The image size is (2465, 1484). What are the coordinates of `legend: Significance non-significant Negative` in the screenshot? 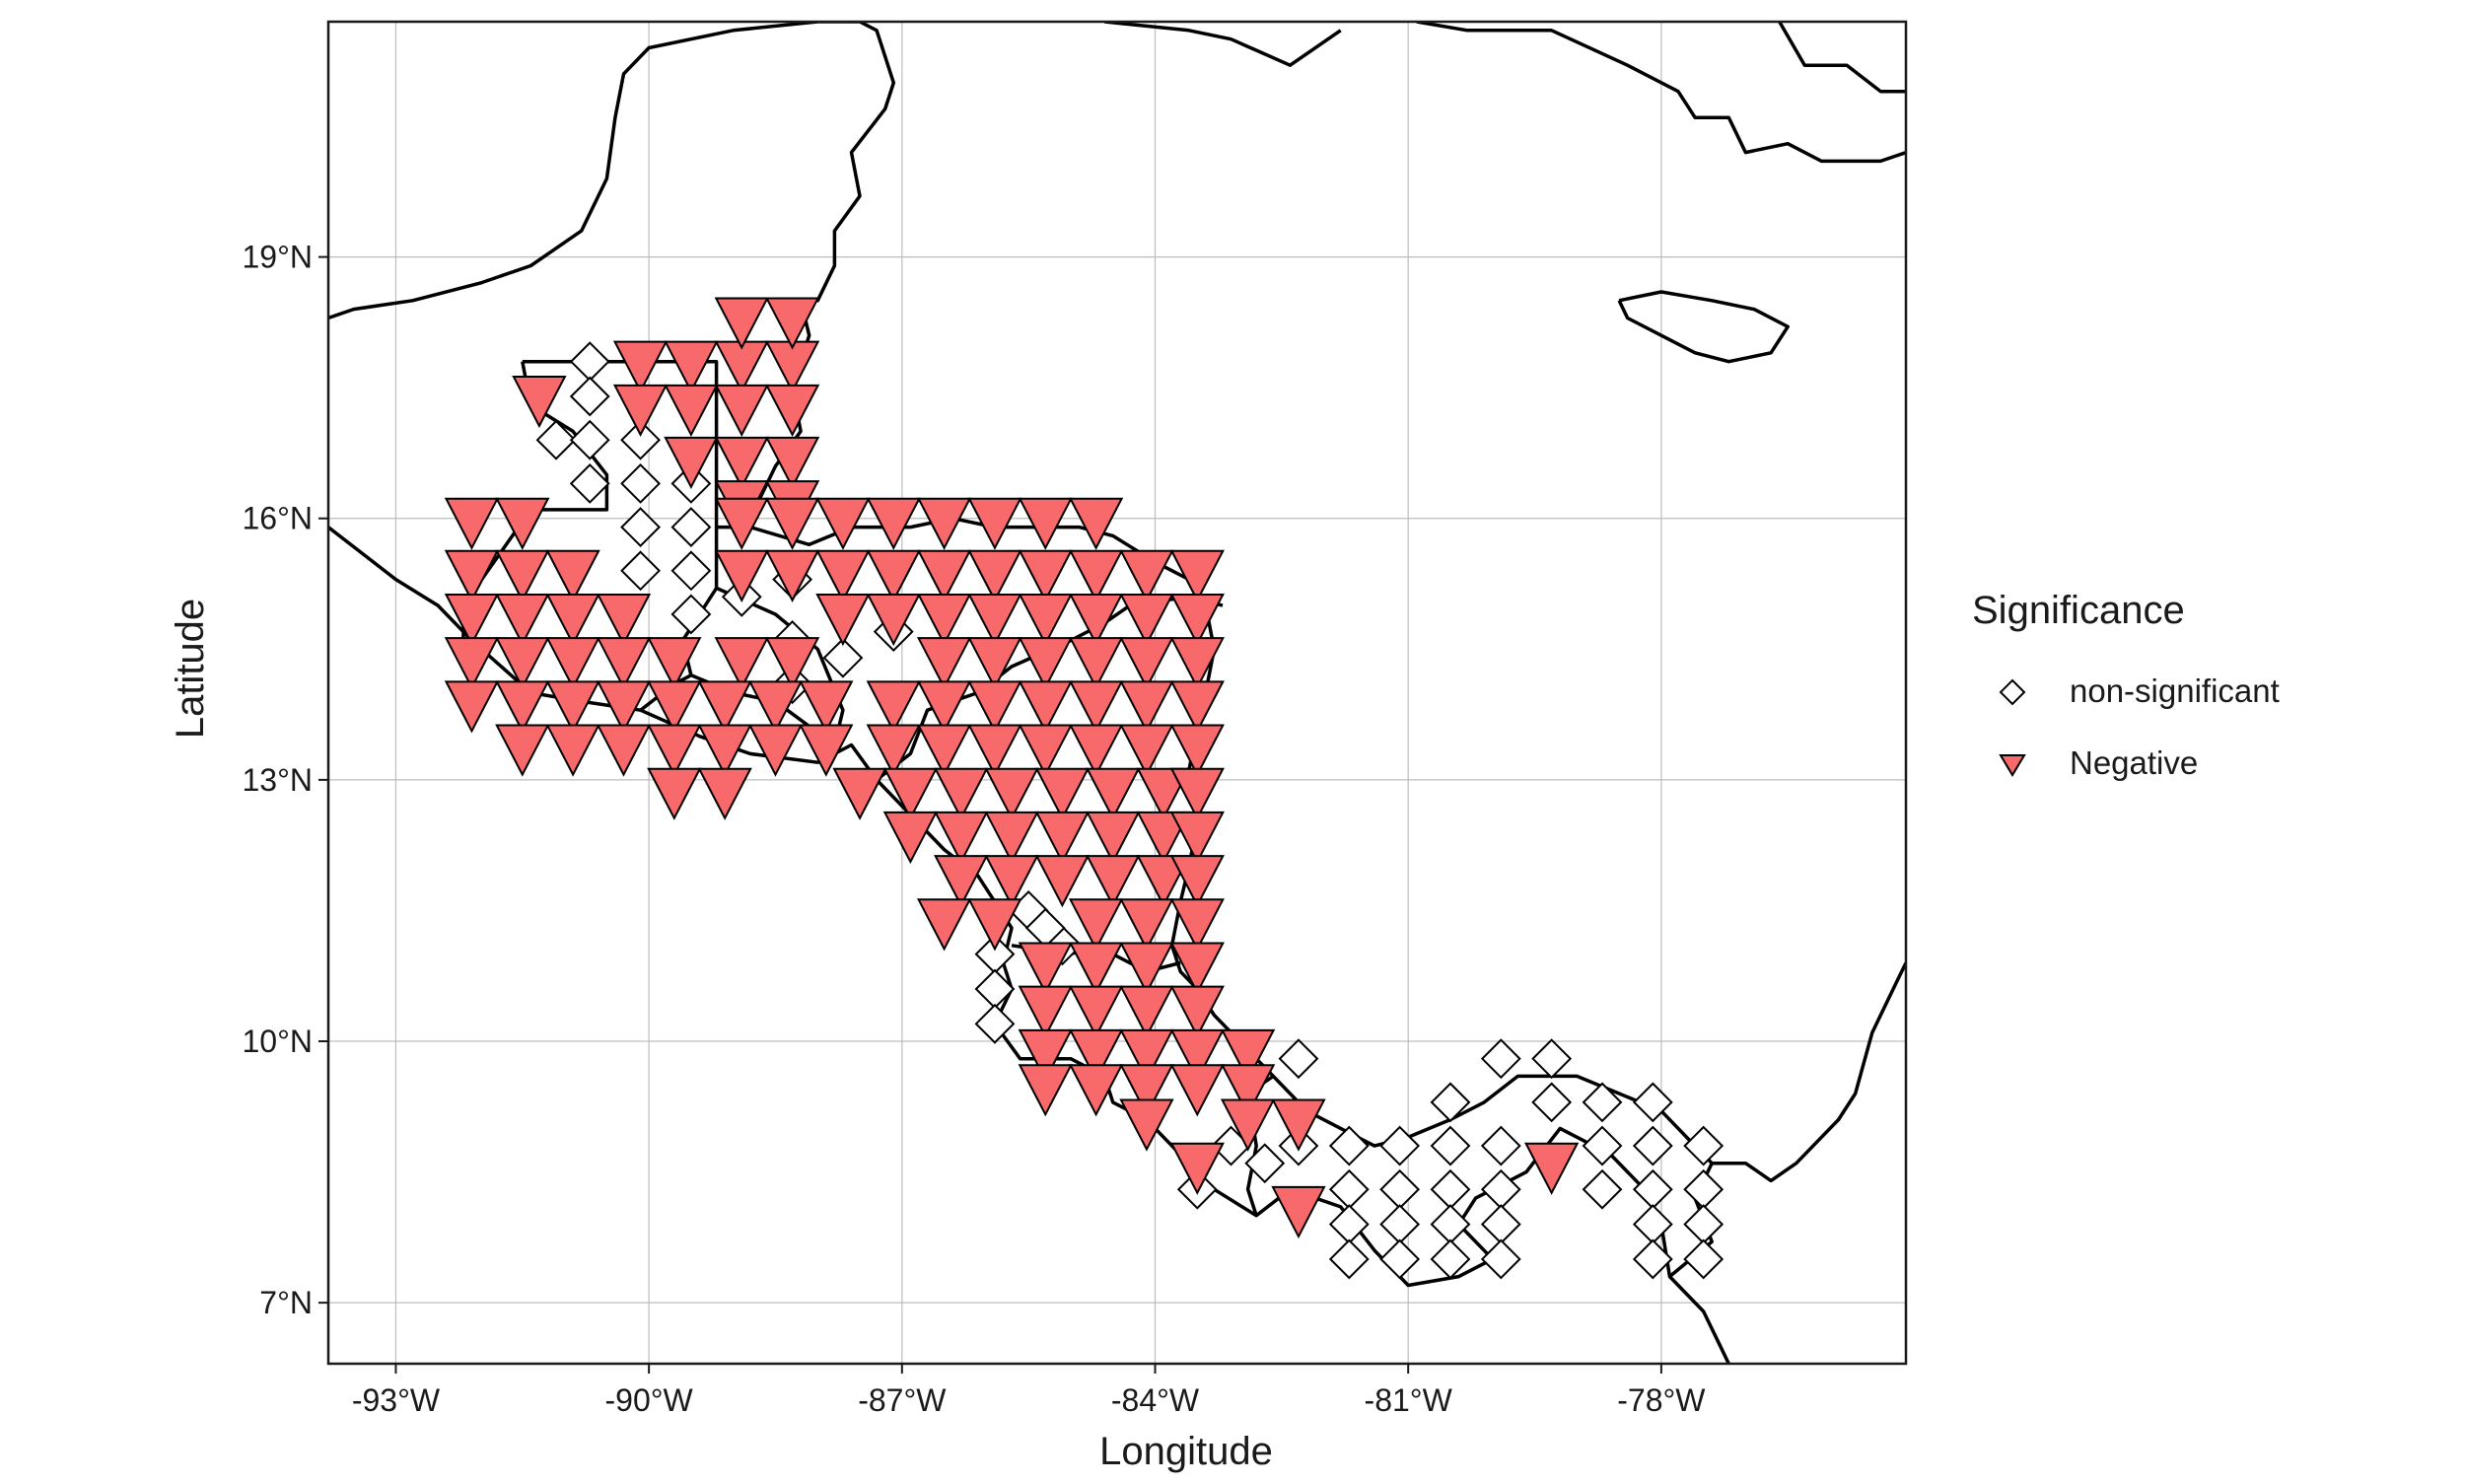 It's located at (2126, 685).